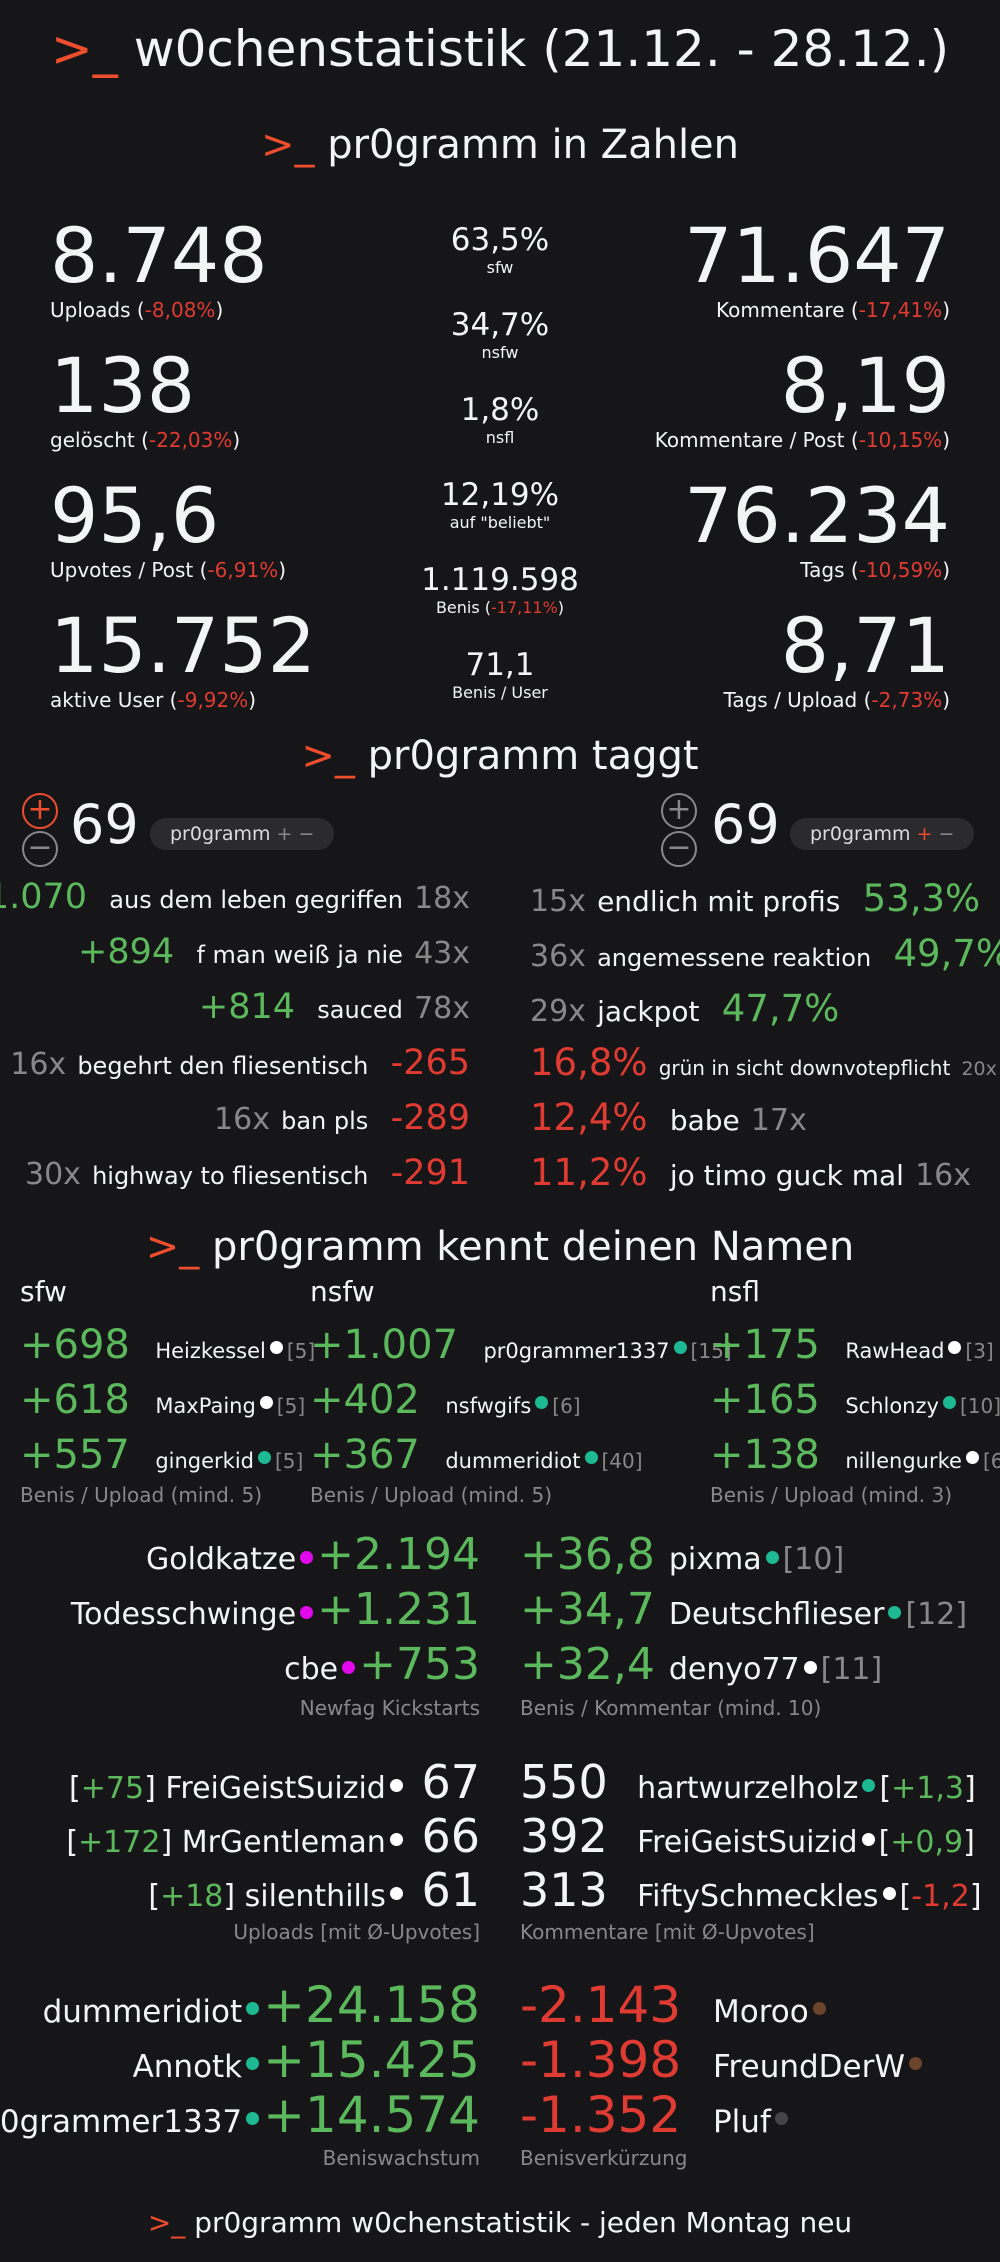 The height and width of the screenshot is (2262, 1000). Describe the element at coordinates (135, 515) in the screenshot. I see `stat-value: 95,6` at that location.